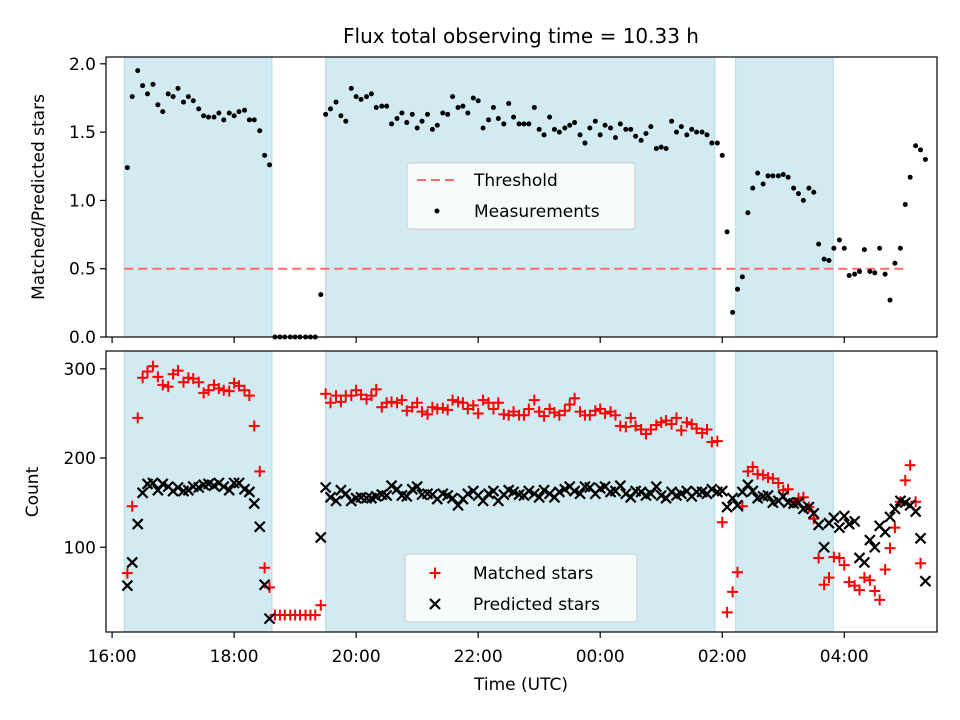 The height and width of the screenshot is (720, 960). Describe the element at coordinates (600, 657) in the screenshot. I see `x-tick-label: 00:00` at that location.